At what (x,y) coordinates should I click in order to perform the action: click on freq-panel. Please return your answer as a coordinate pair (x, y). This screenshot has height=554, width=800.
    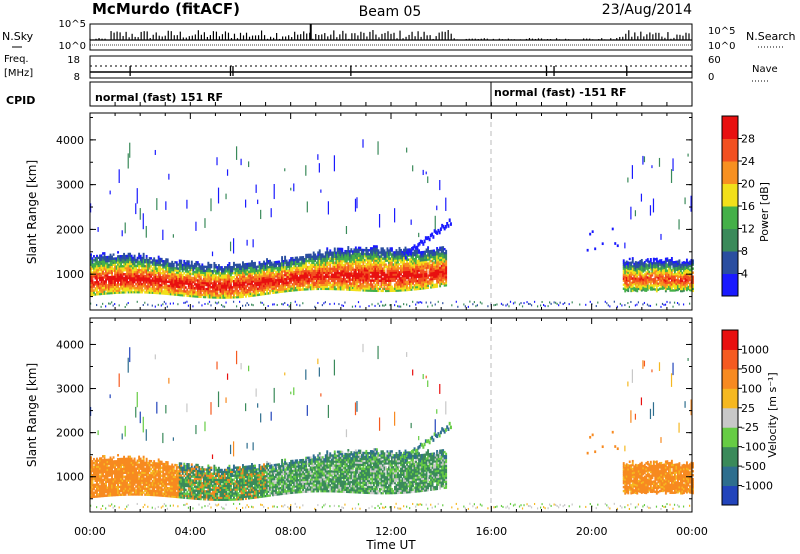
    Looking at the image, I should click on (391, 67).